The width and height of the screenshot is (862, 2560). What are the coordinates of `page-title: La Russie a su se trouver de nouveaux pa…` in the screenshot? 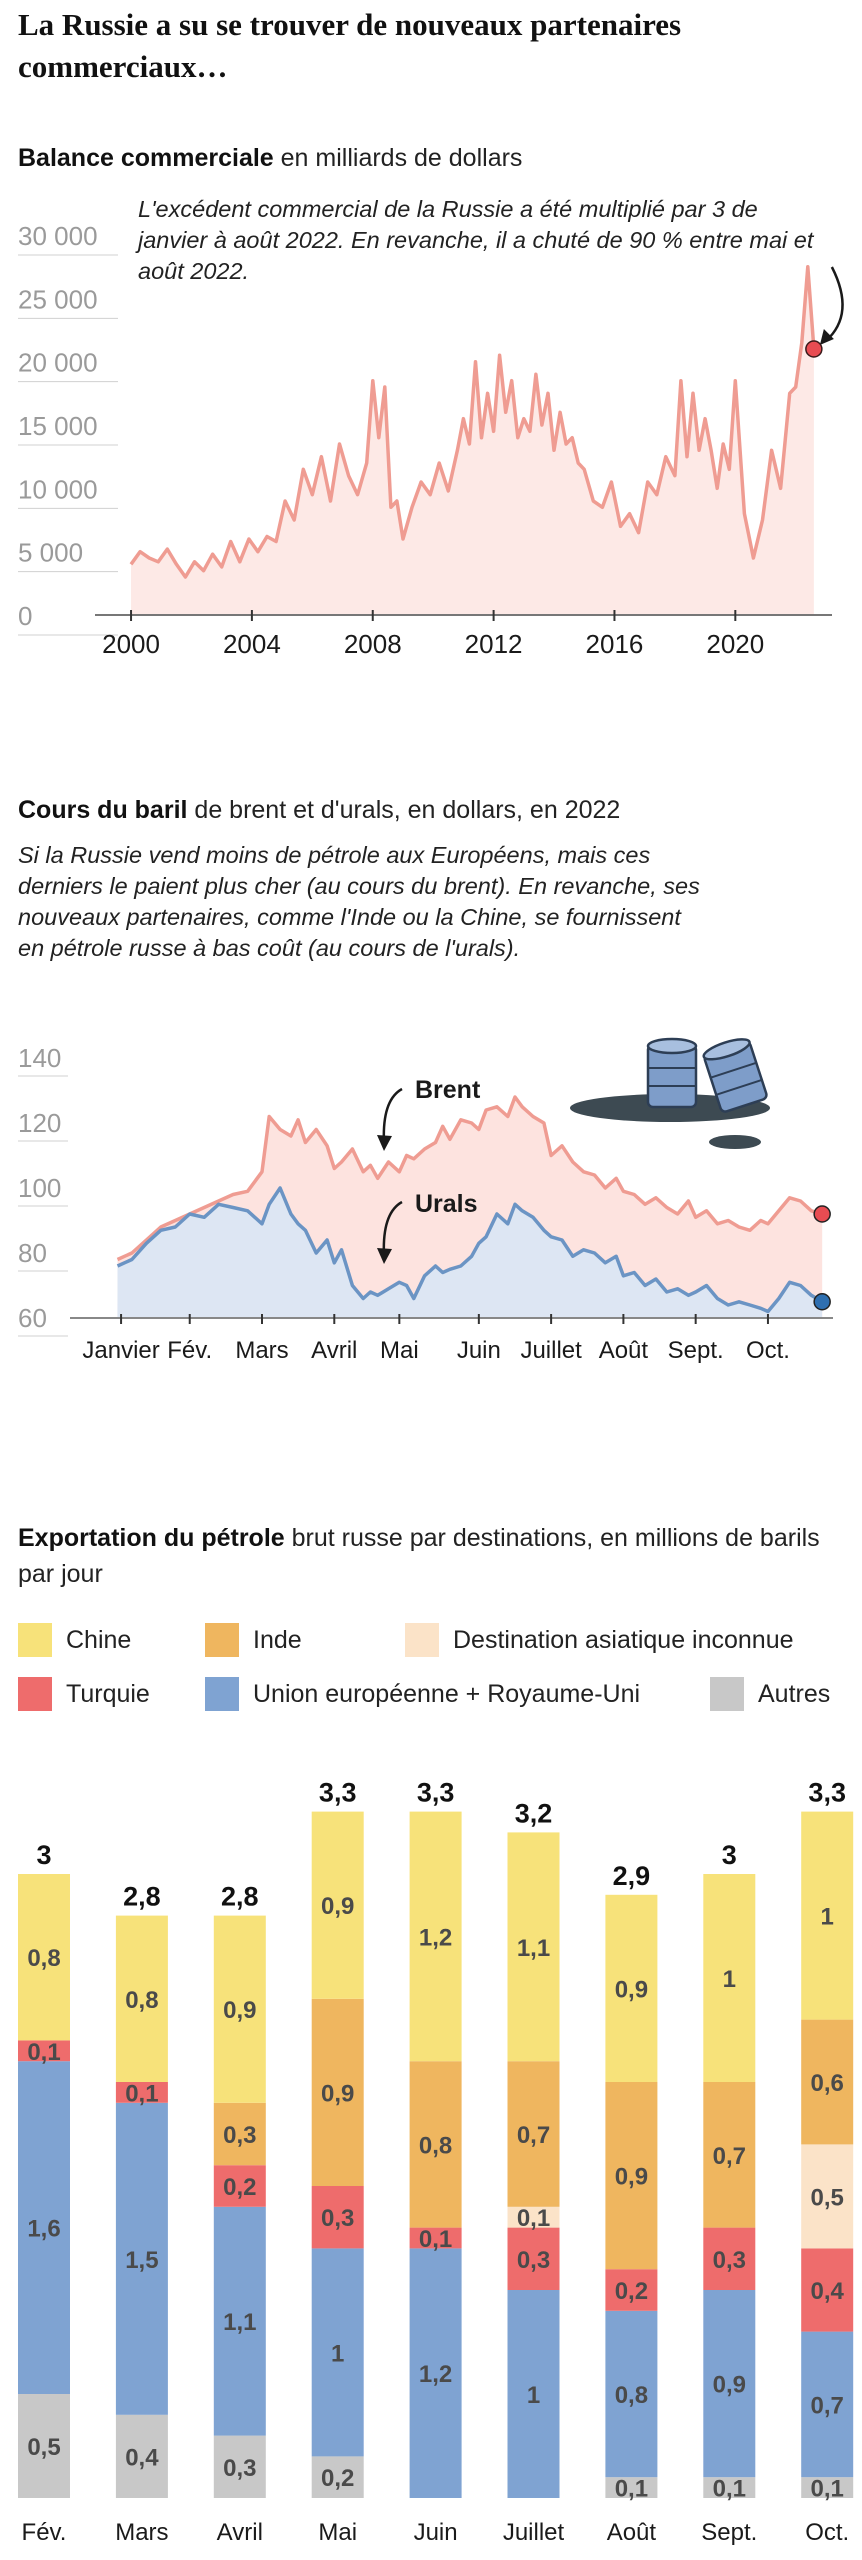 It's located at (350, 45).